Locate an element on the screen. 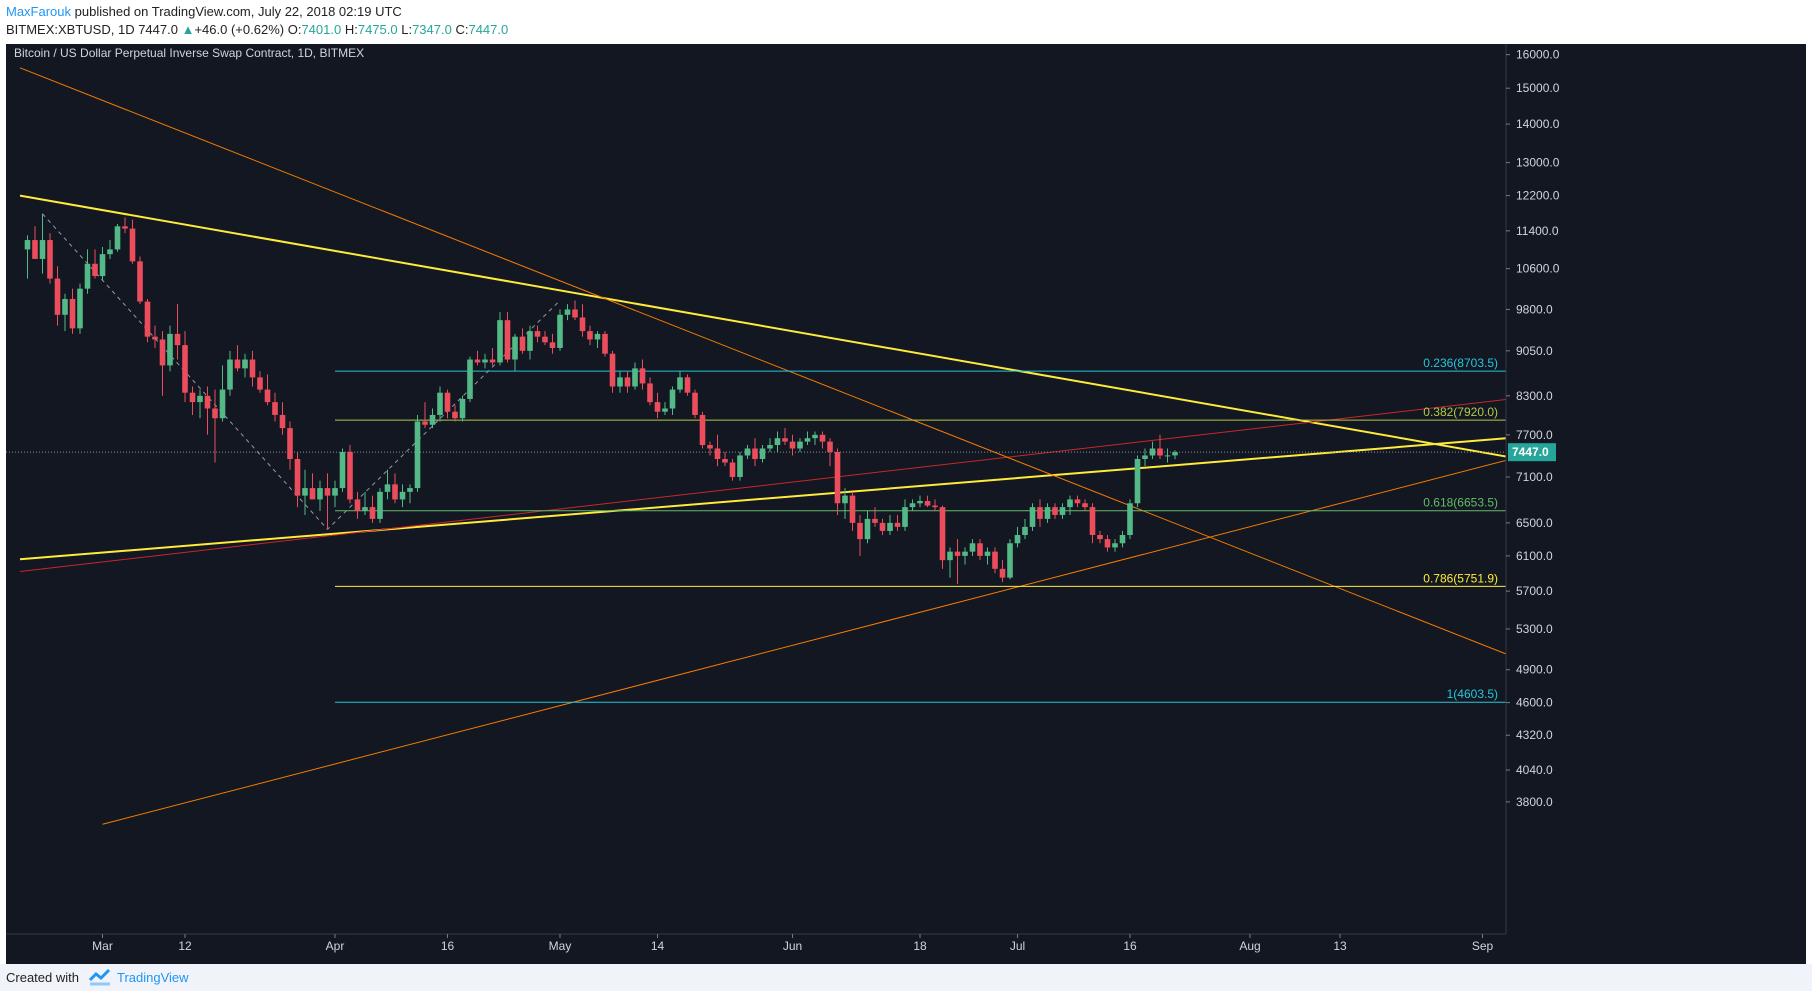 The image size is (1812, 991). trendline-yellow-support is located at coordinates (792, 497).